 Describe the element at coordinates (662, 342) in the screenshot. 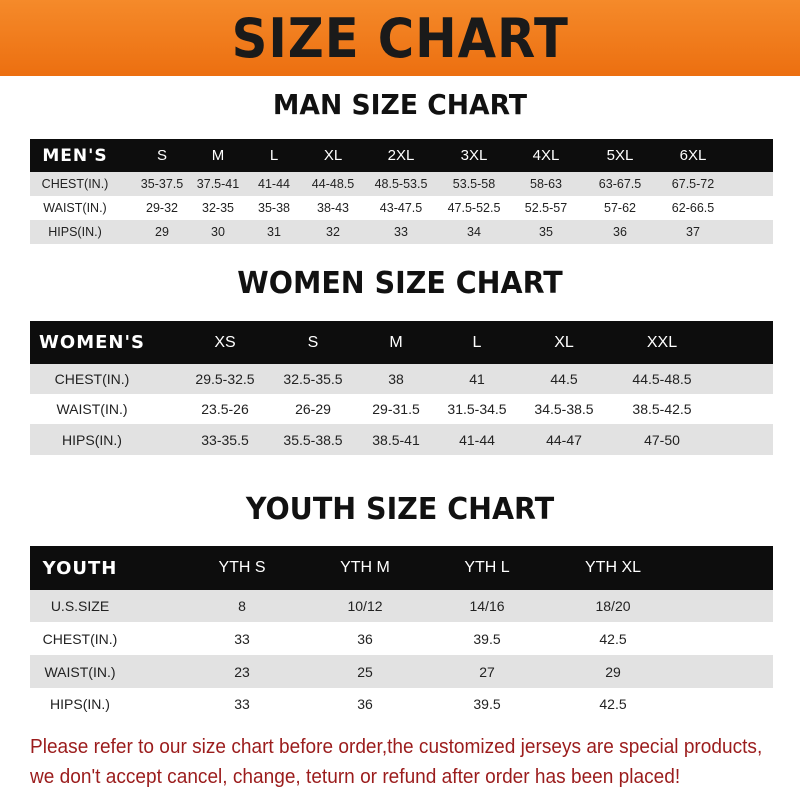

I see `size-header: XXL` at that location.